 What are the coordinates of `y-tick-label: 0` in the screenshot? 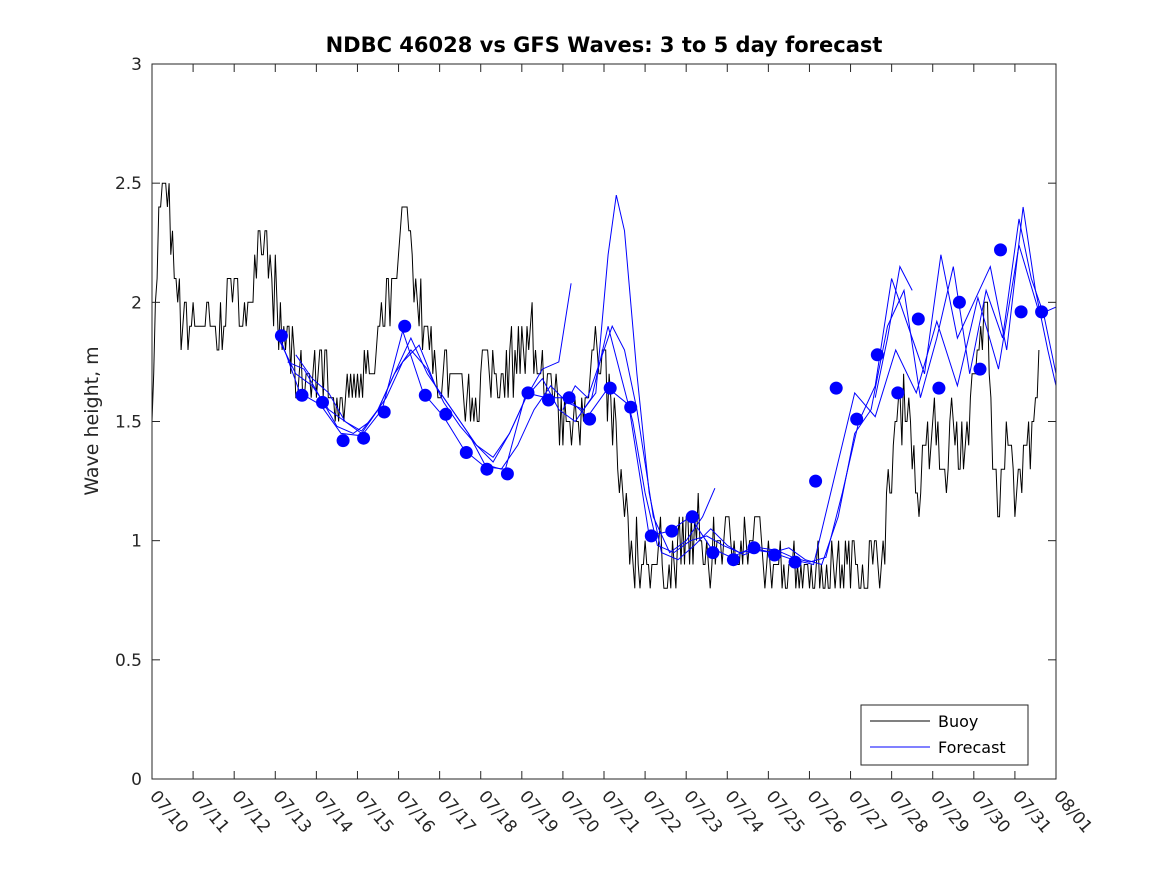 It's located at (136, 780).